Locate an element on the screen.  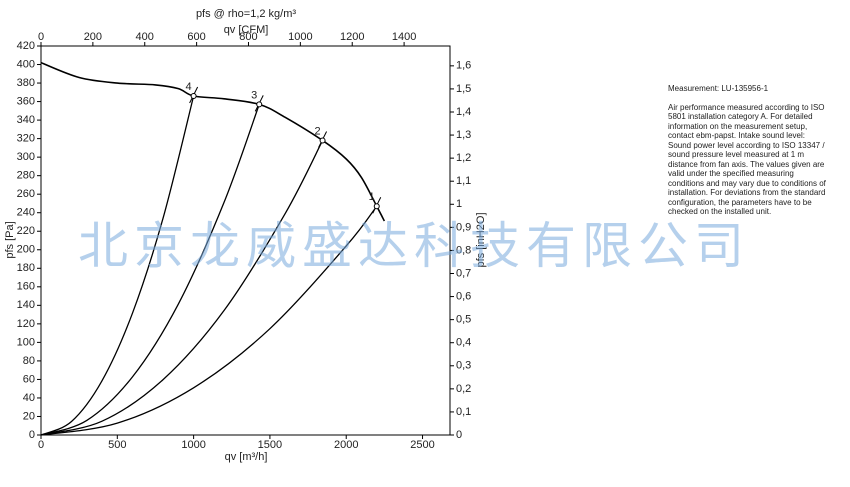
y-tick-label: 320 is located at coordinates (26, 139).